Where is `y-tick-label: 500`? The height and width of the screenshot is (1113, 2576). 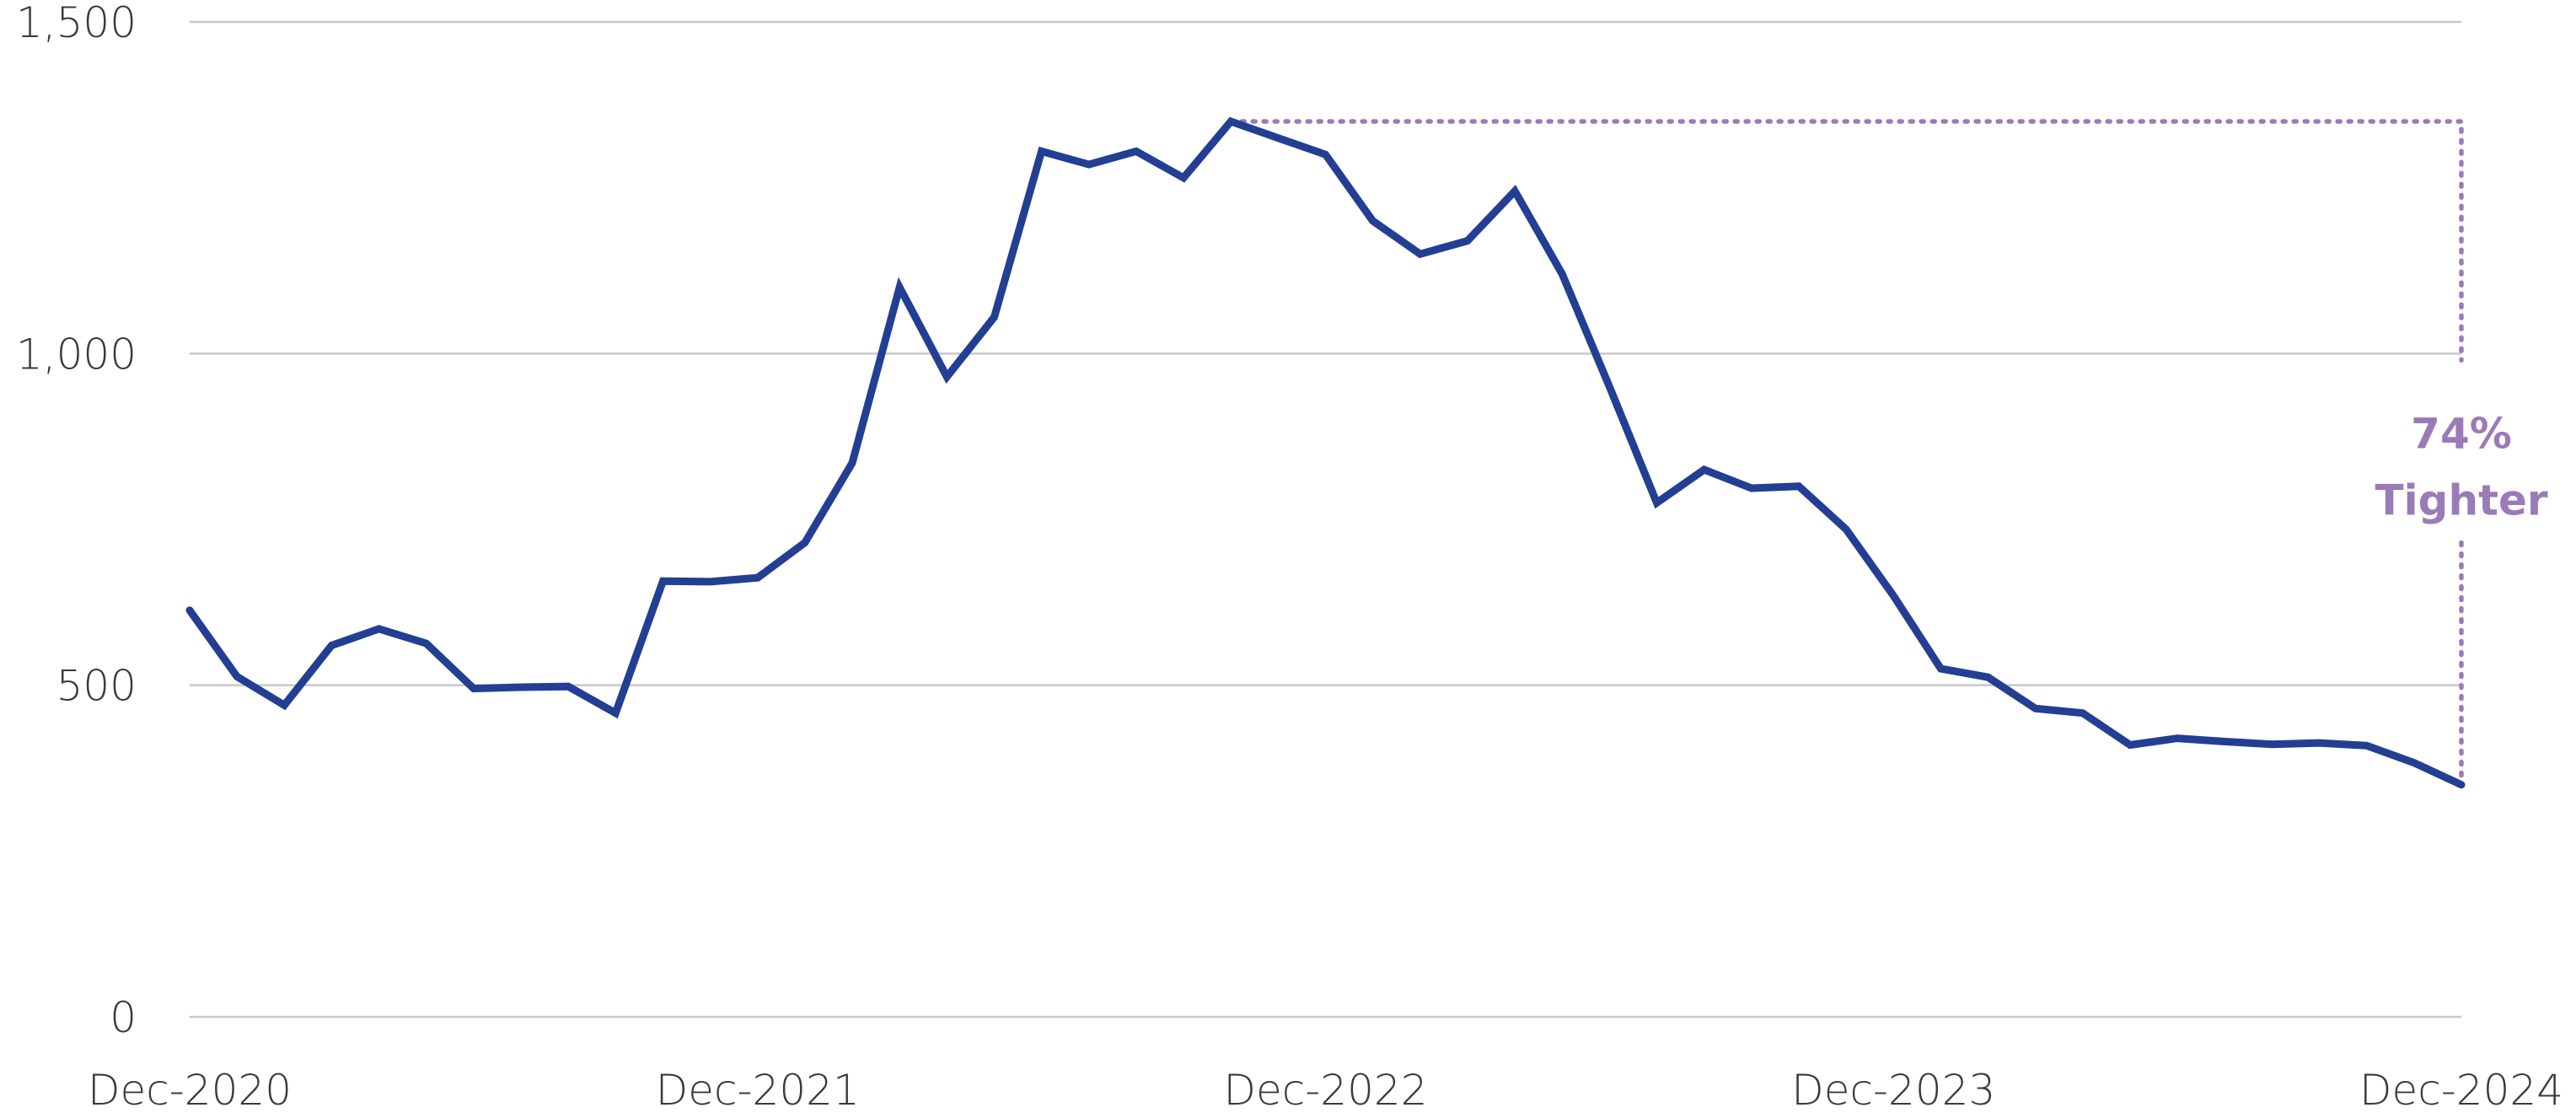
y-tick-label: 500 is located at coordinates (96, 686).